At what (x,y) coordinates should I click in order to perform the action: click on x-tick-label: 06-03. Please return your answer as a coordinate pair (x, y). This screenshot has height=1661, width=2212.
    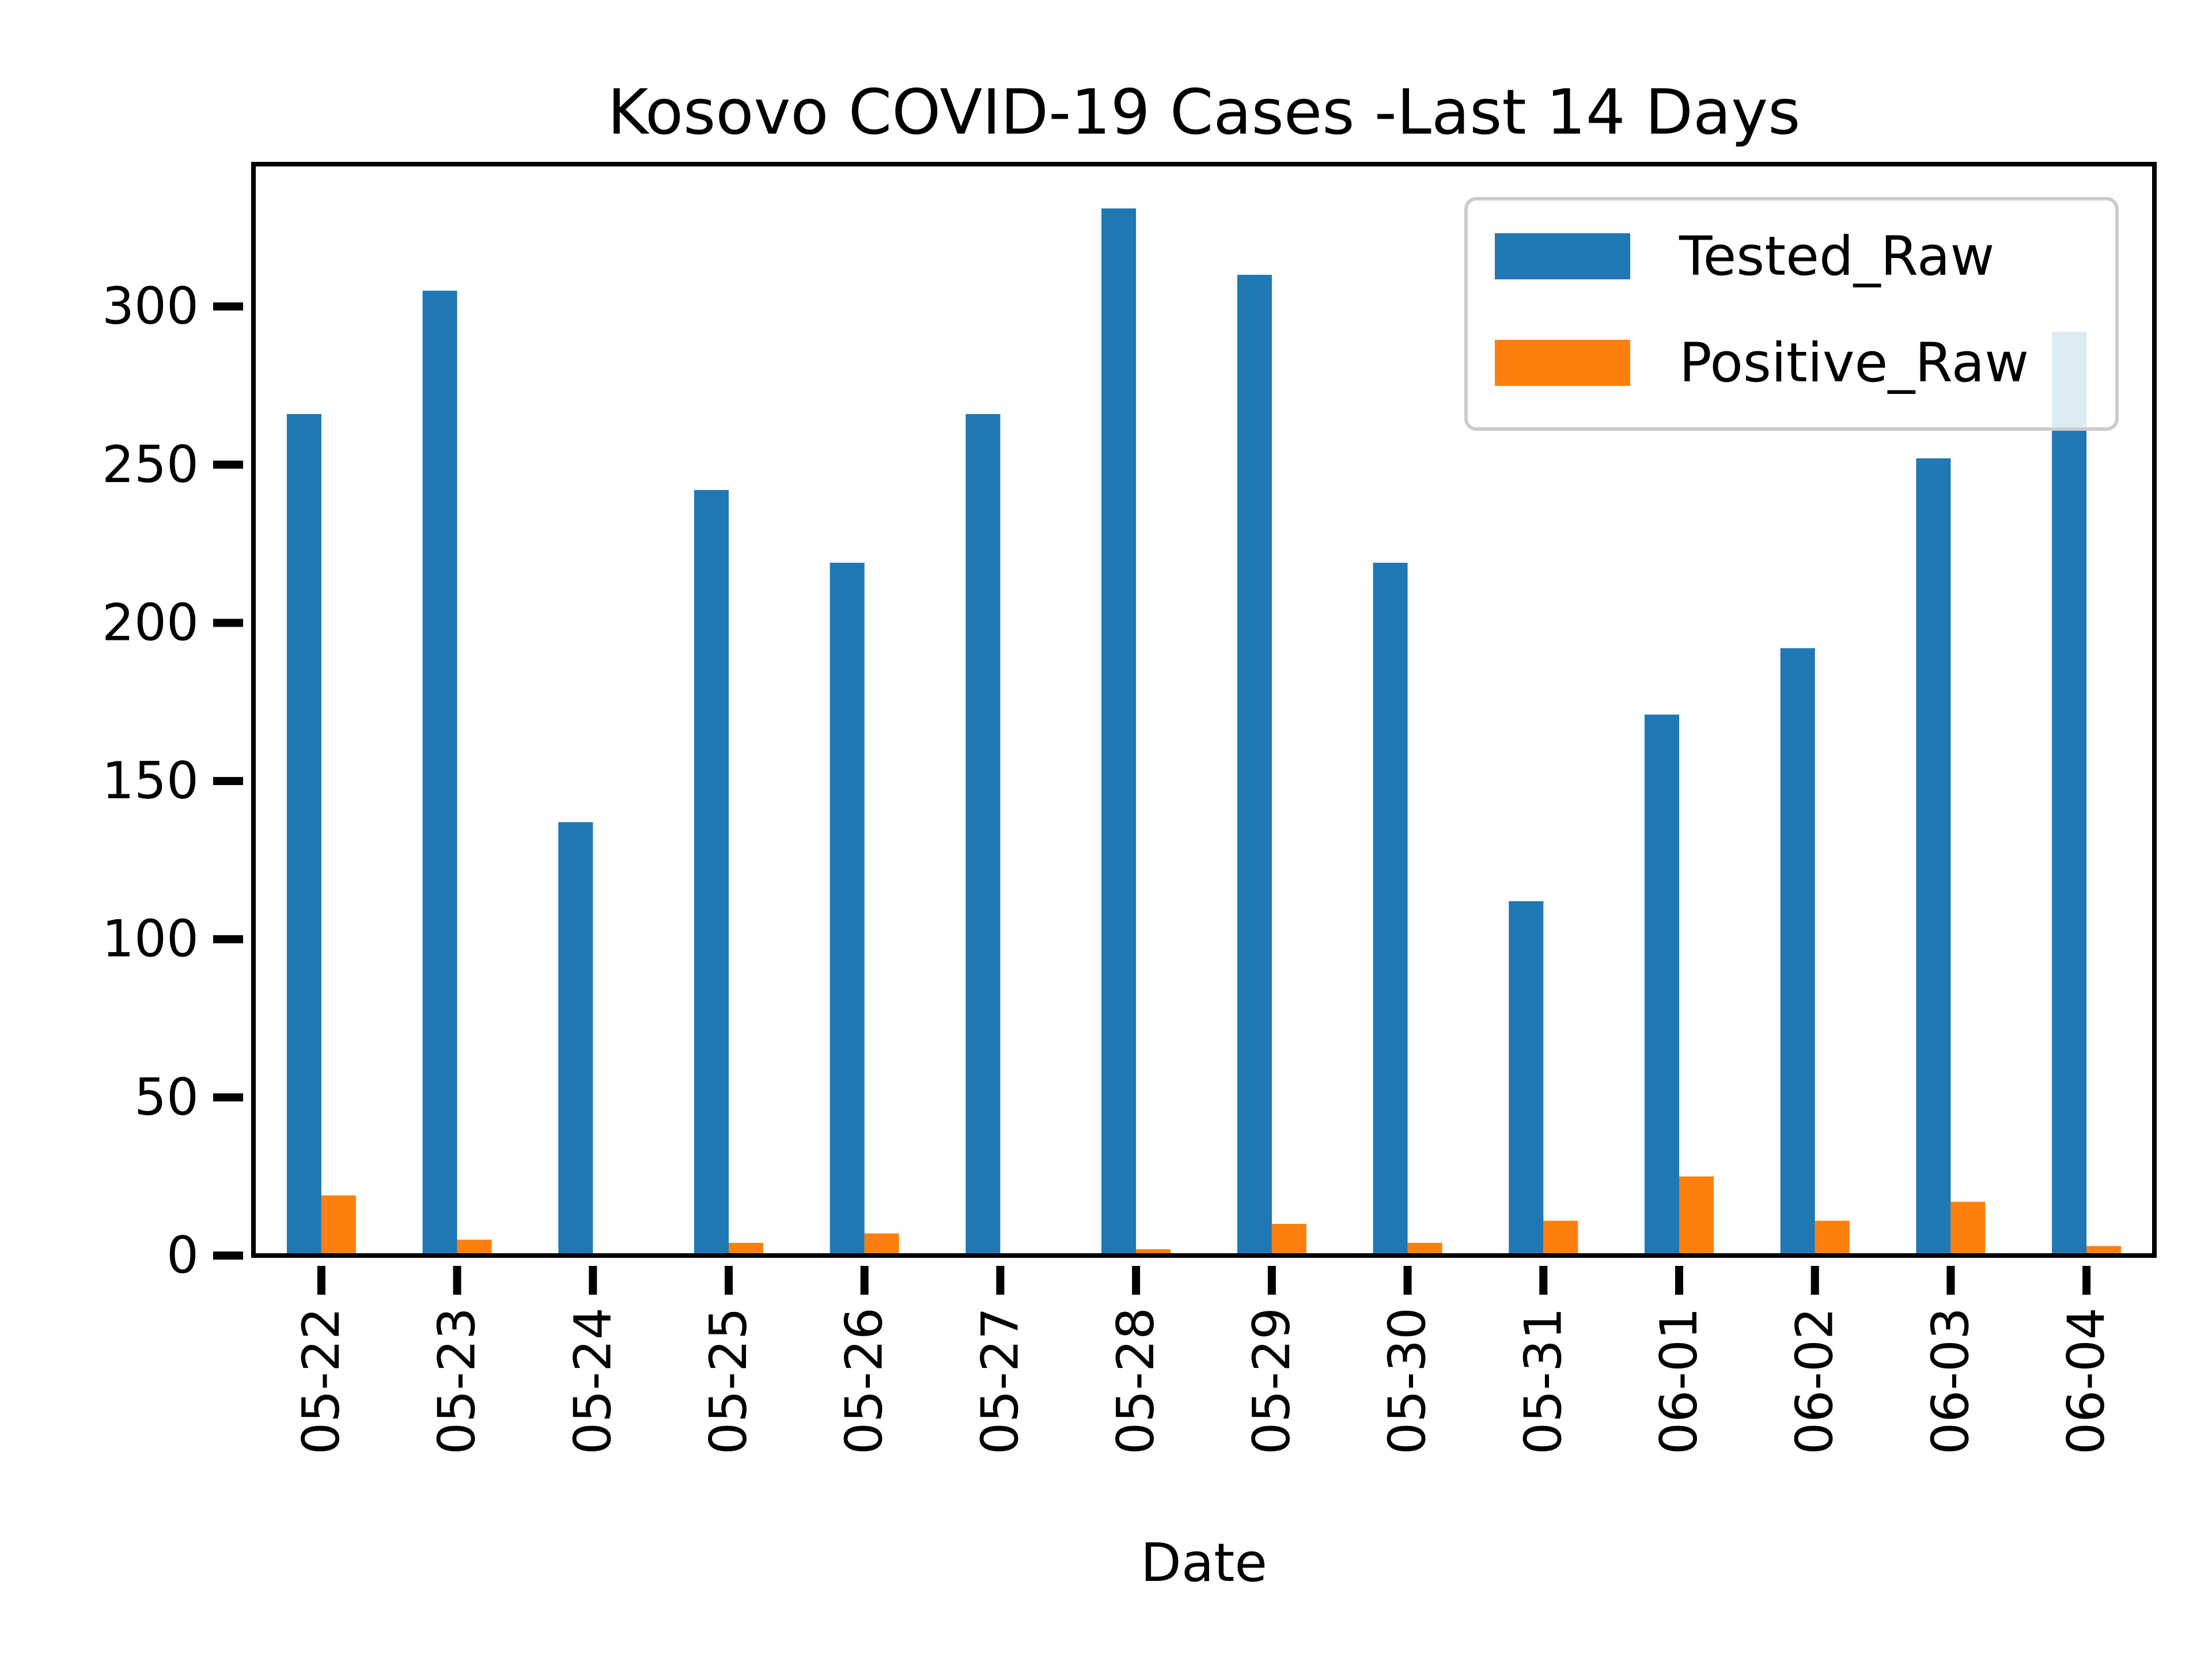
    Looking at the image, I should click on (1950, 1381).